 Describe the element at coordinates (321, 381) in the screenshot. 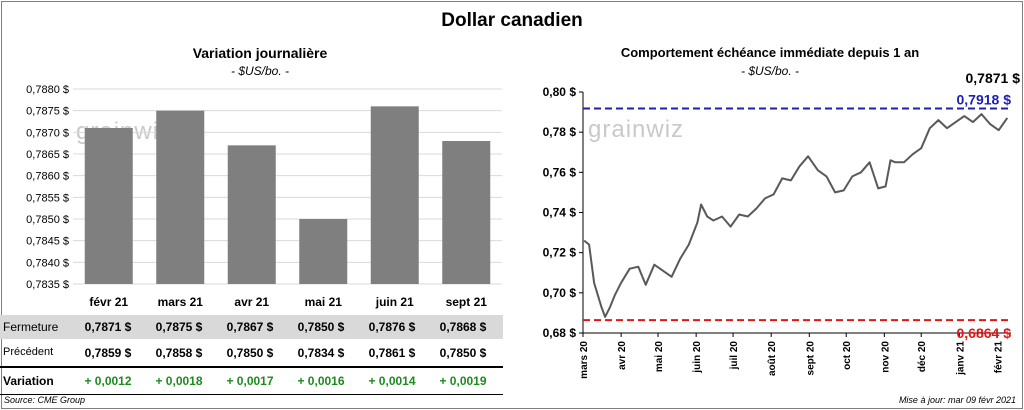

I see `table-cell: + 0,0016` at that location.